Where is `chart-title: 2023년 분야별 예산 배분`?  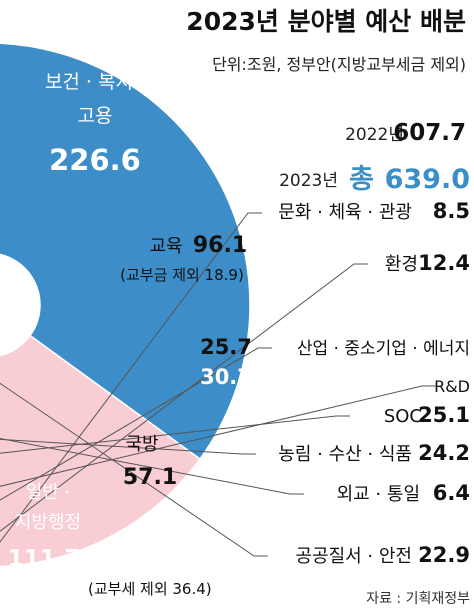
chart-title: 2023년 분야별 예산 배분 is located at coordinates (326, 21).